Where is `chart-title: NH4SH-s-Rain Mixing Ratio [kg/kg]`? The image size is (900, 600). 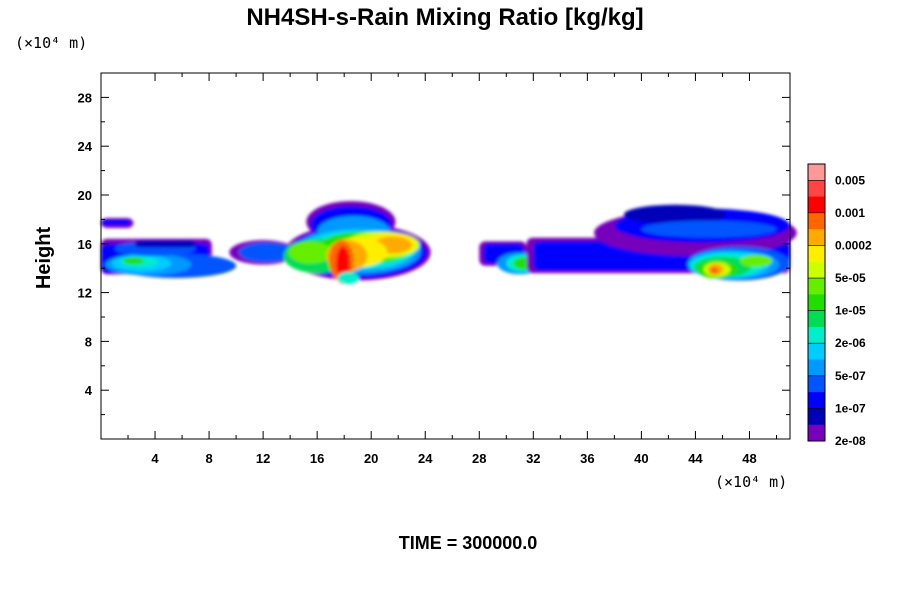 chart-title: NH4SH-s-Rain Mixing Ratio [kg/kg] is located at coordinates (444, 17).